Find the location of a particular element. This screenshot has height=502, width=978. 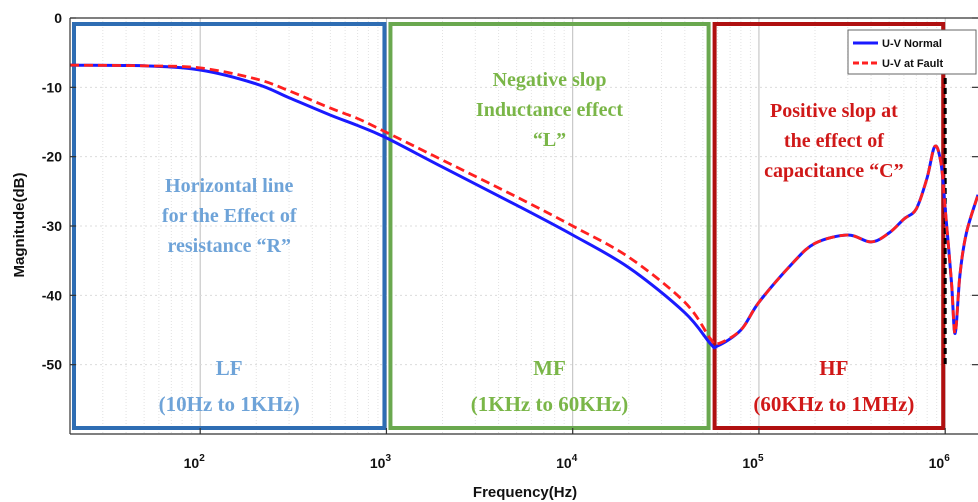

region-description-mf: “L” is located at coordinates (549, 140).